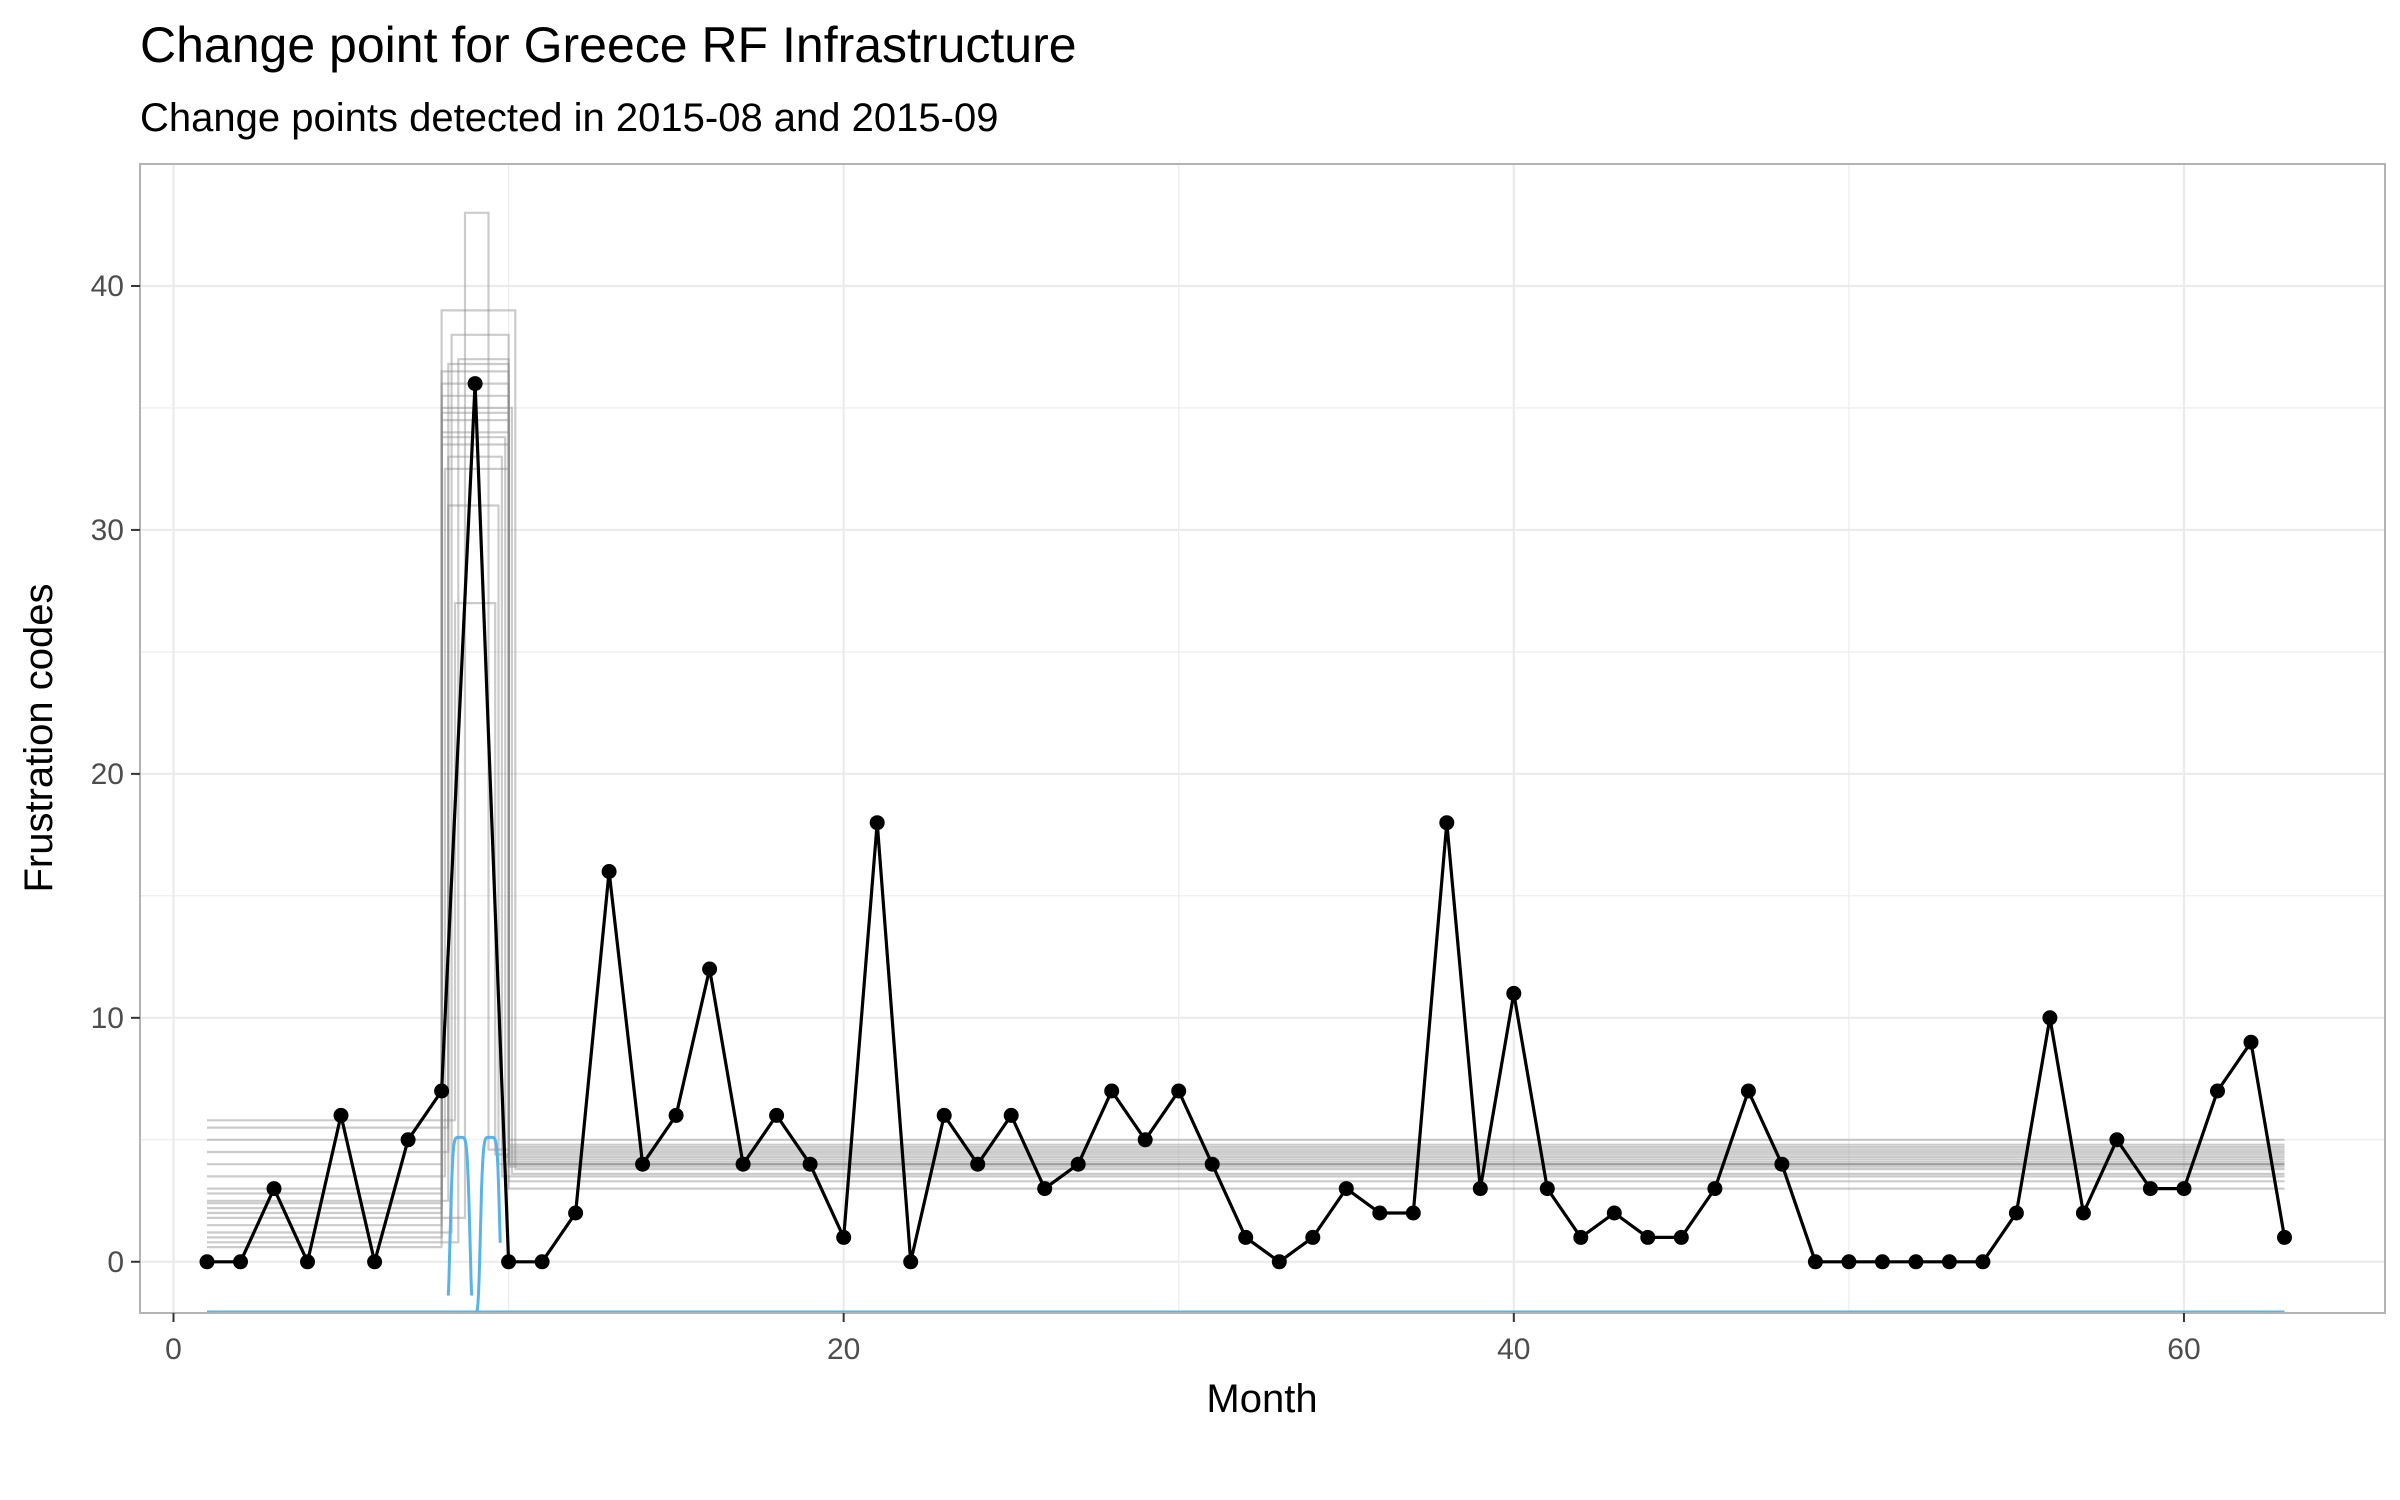  I want to click on y-tick-label: 30, so click(107, 530).